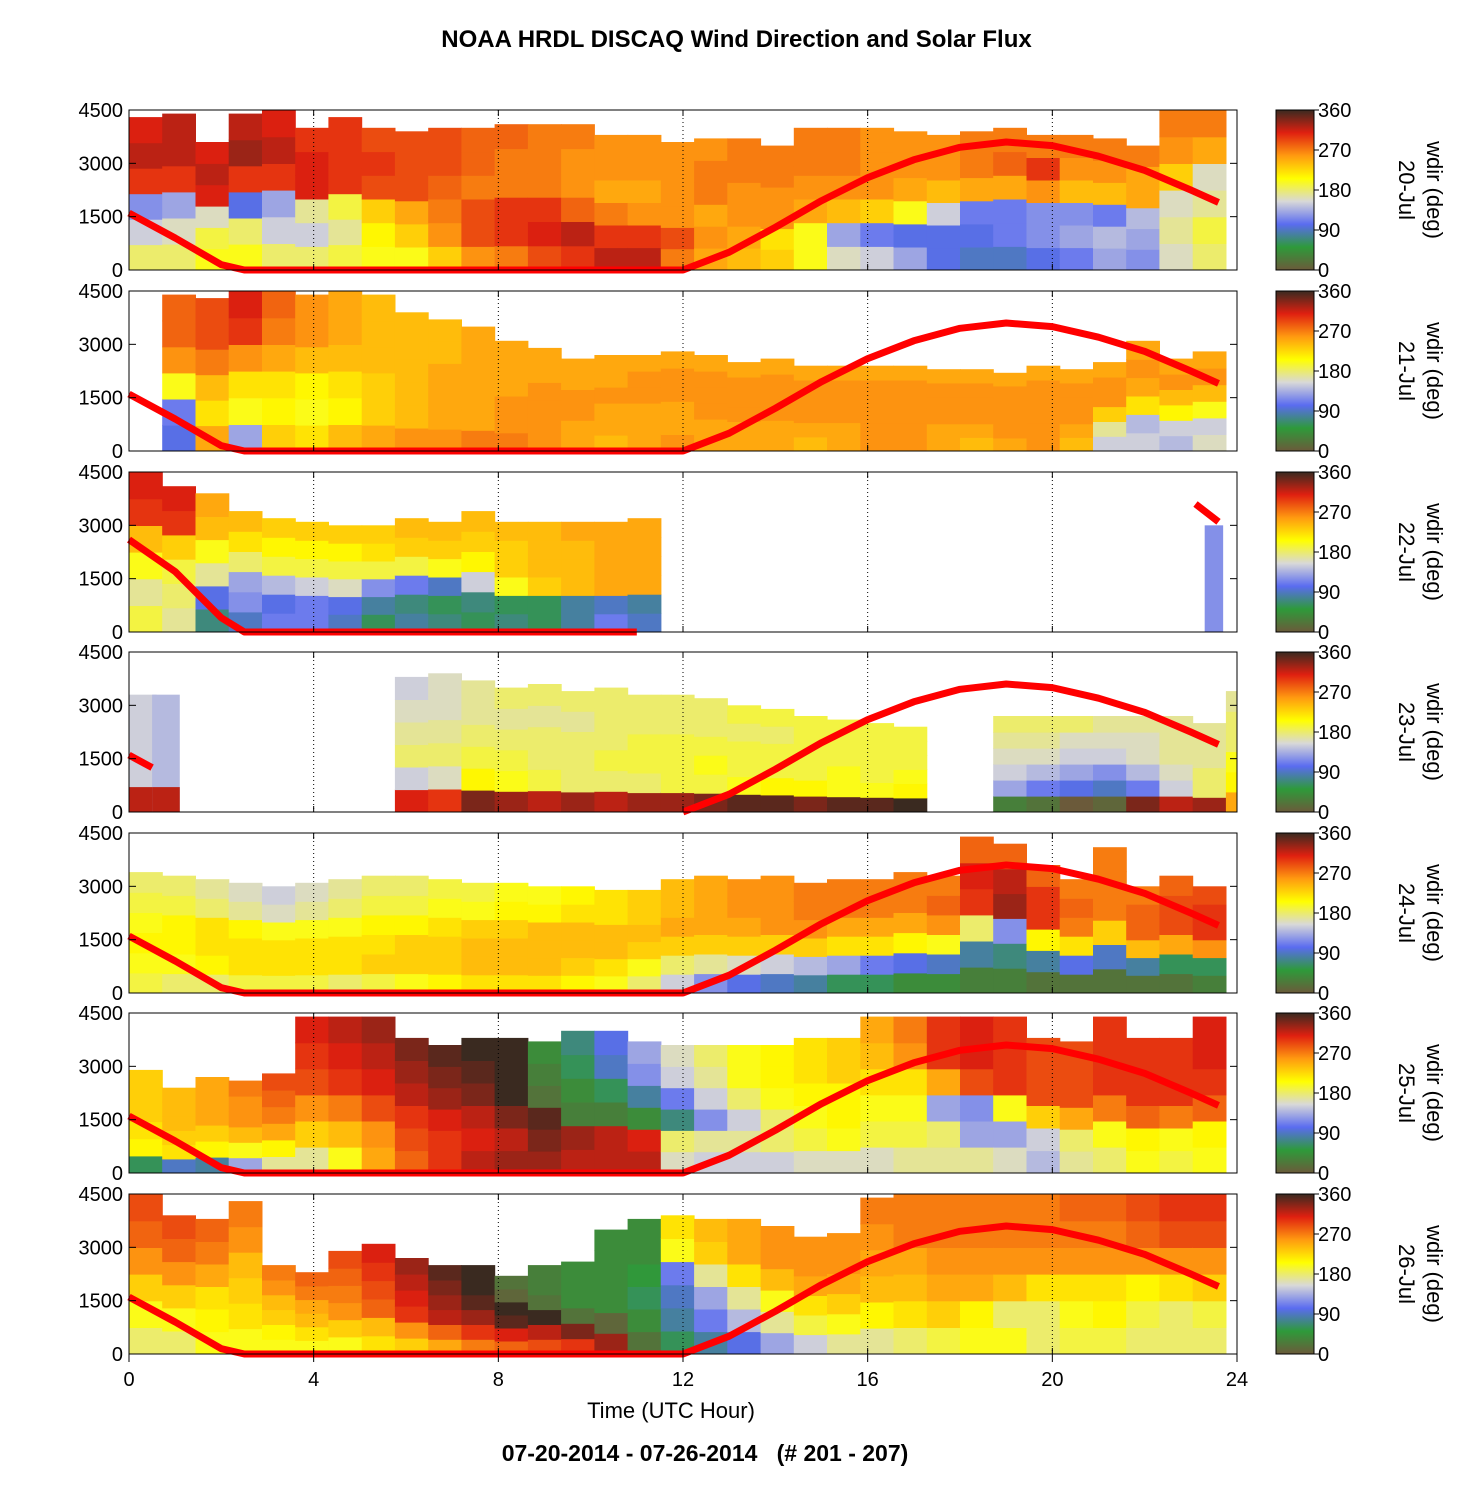  What do you see at coordinates (1434, 731) in the screenshot?
I see `colorbar-label: wdir (deg)` at bounding box center [1434, 731].